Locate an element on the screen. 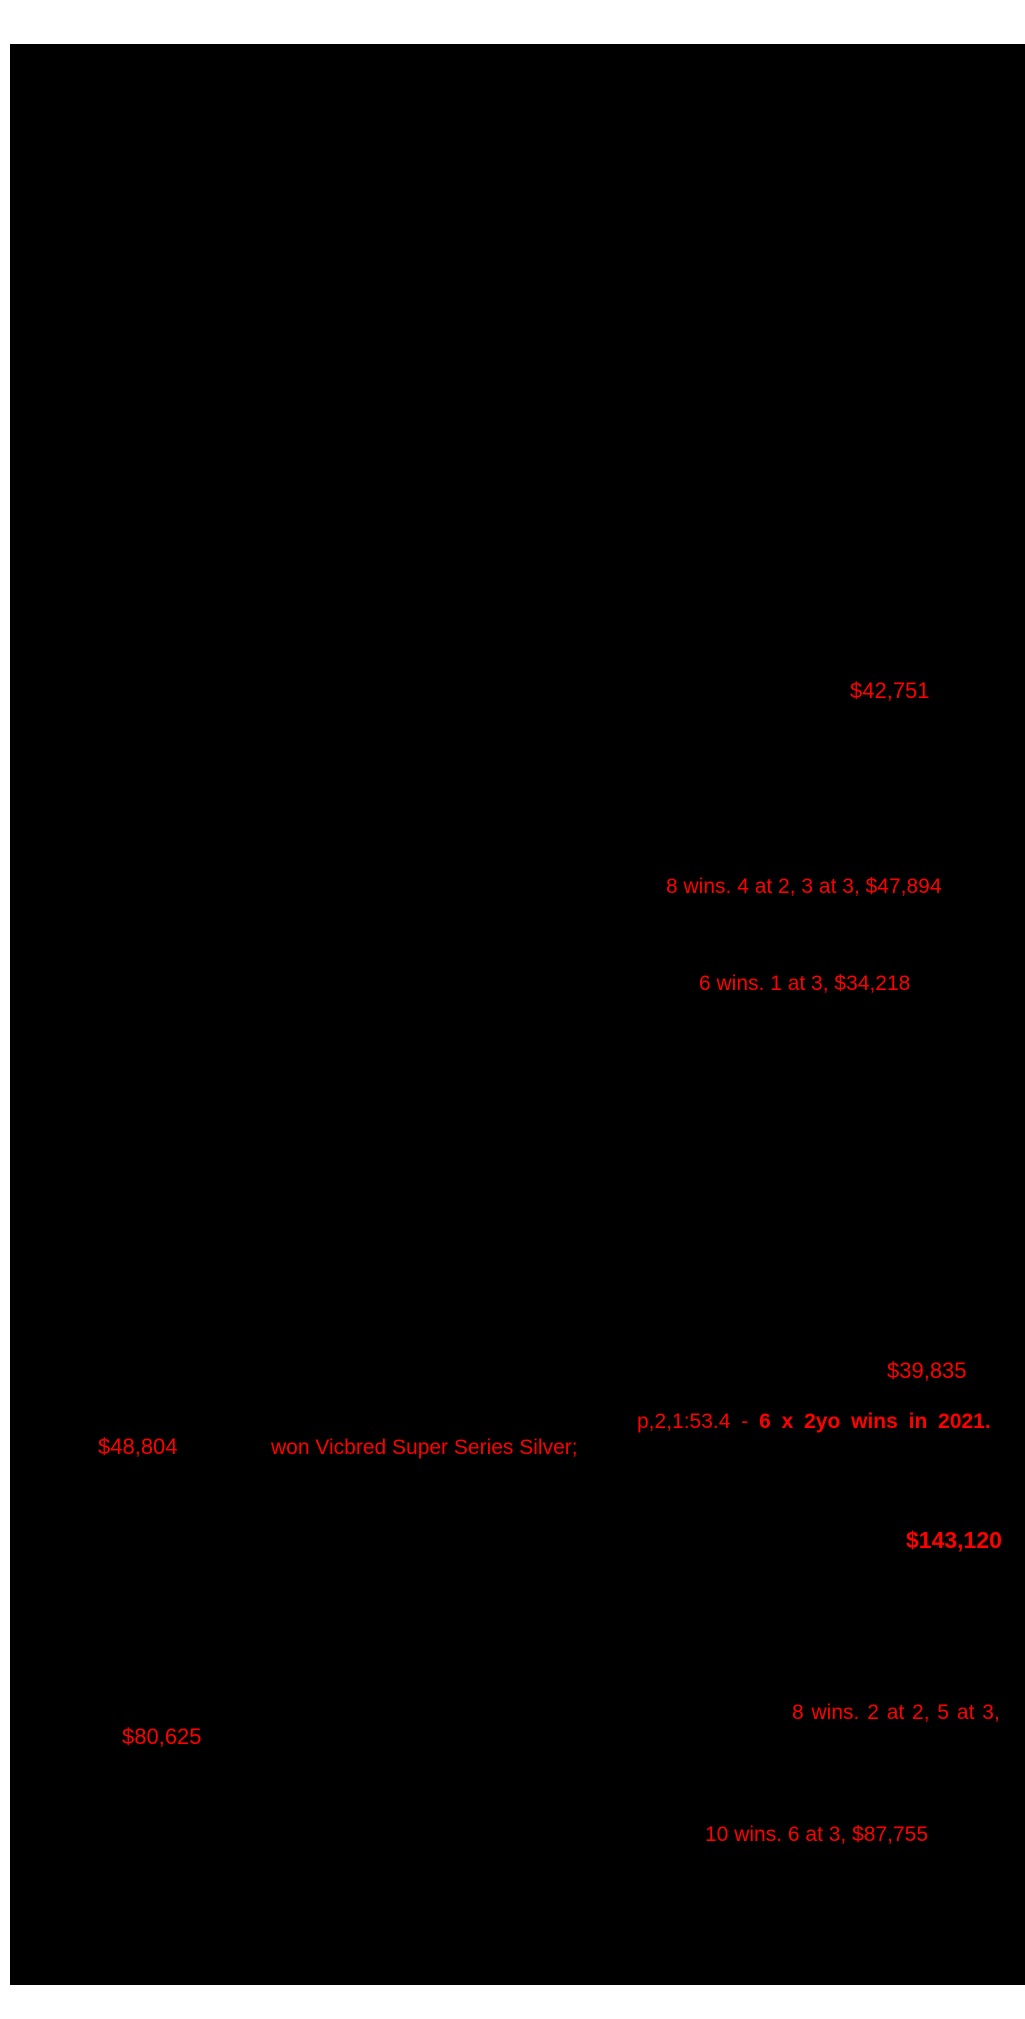  race-record-text: 8 wins. 4 at 2, 3 at 3, $47,894 is located at coordinates (804, 886).